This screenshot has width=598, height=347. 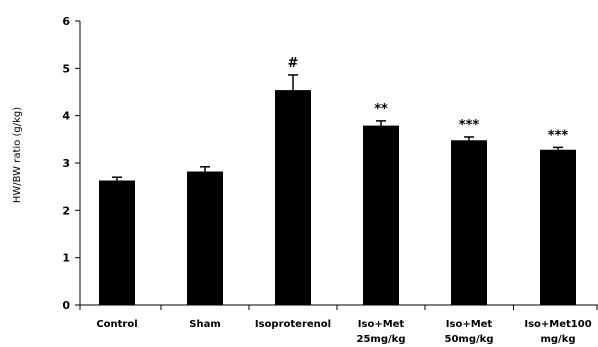 I want to click on category-label: mg/kg, so click(x=557, y=339).